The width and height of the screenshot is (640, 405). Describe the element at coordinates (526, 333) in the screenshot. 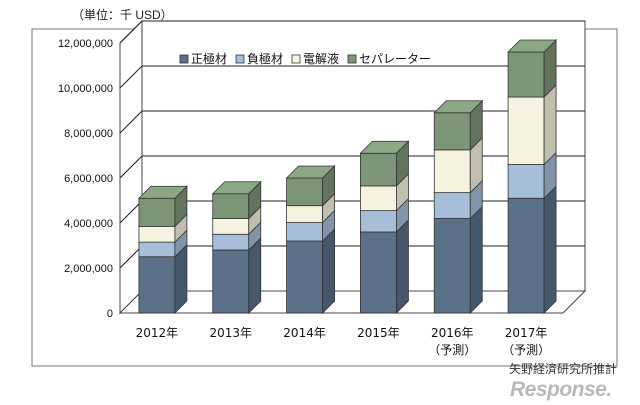

I see `x-tick-label: 2017年` at that location.